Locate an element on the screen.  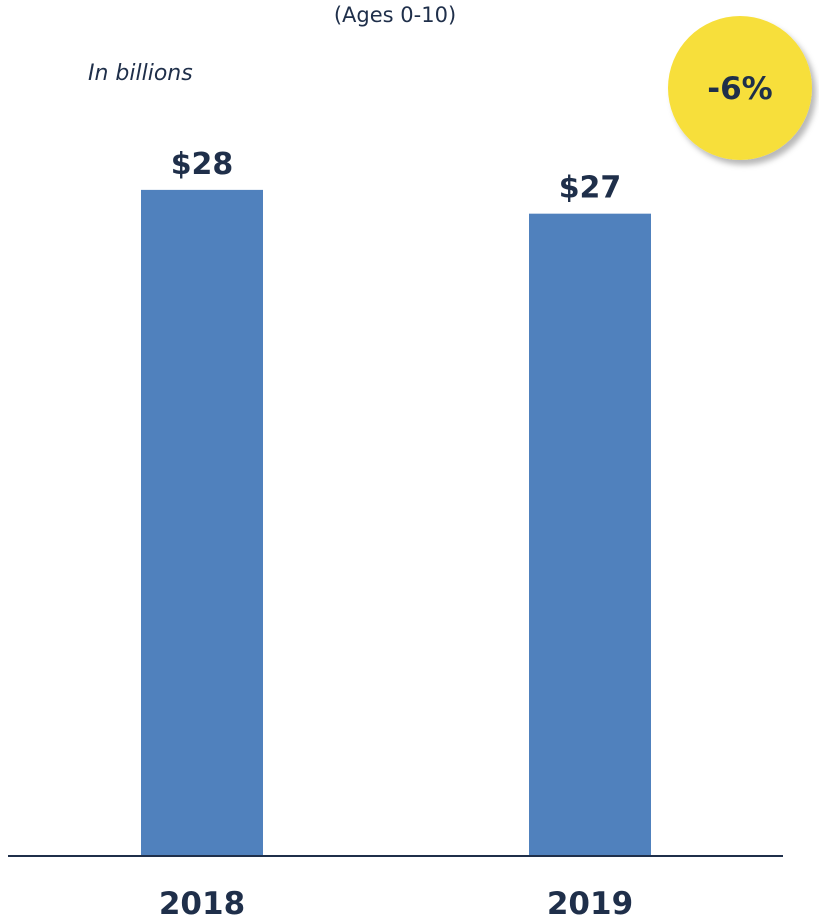
change-badge-circle is located at coordinates (740, 88).